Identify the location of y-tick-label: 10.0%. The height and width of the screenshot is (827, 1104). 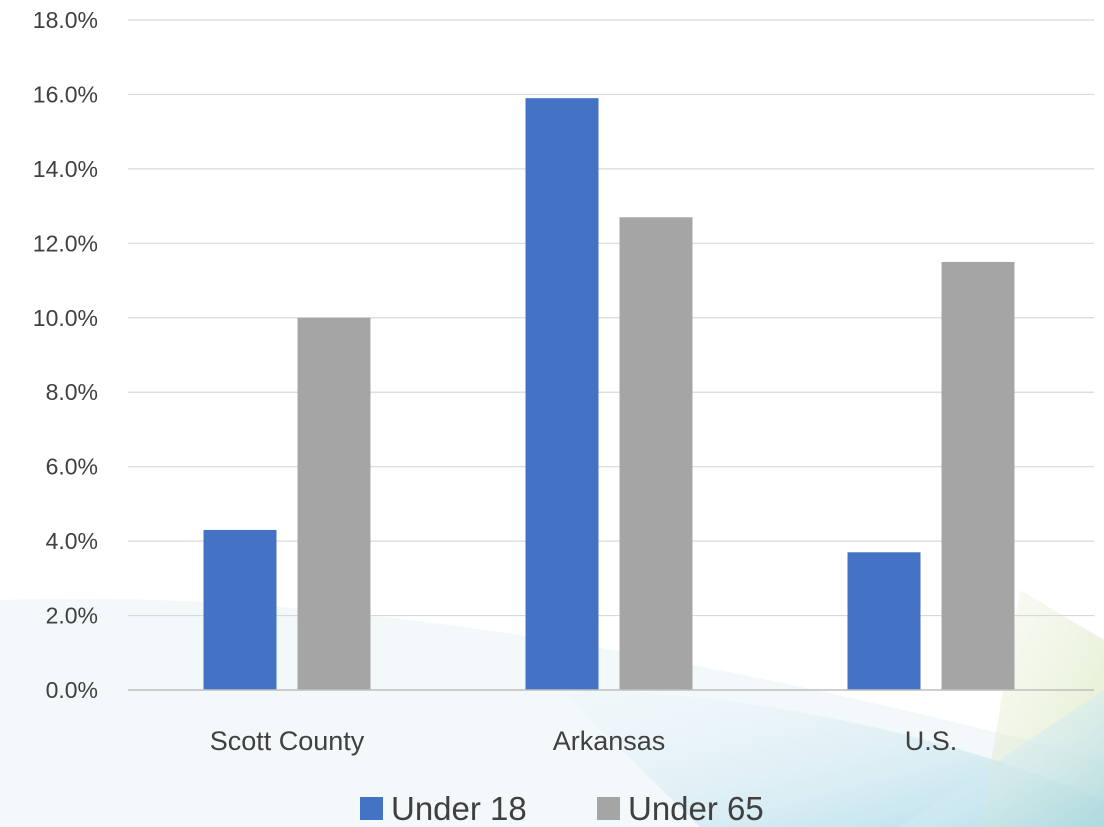
(65, 318).